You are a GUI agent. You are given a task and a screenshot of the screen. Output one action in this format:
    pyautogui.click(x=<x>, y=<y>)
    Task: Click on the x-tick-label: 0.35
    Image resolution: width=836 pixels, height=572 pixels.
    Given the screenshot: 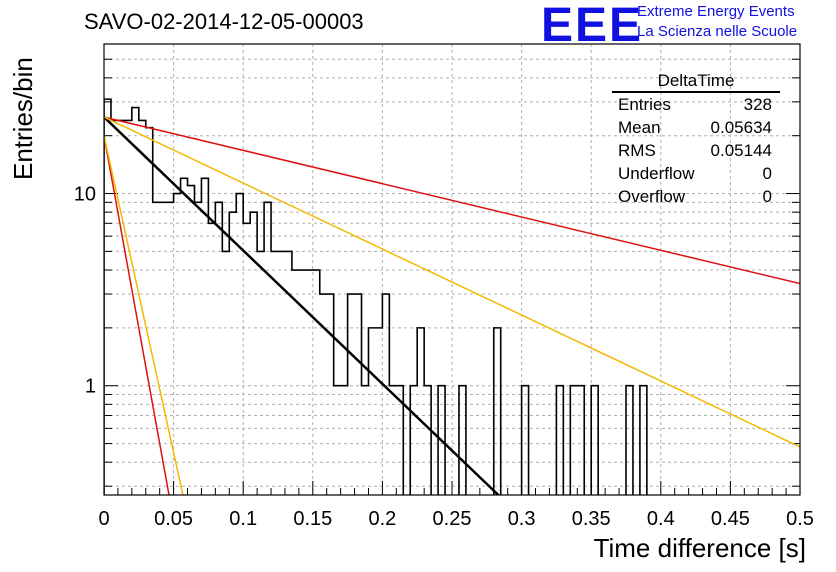 What is the action you would take?
    pyautogui.click(x=591, y=519)
    